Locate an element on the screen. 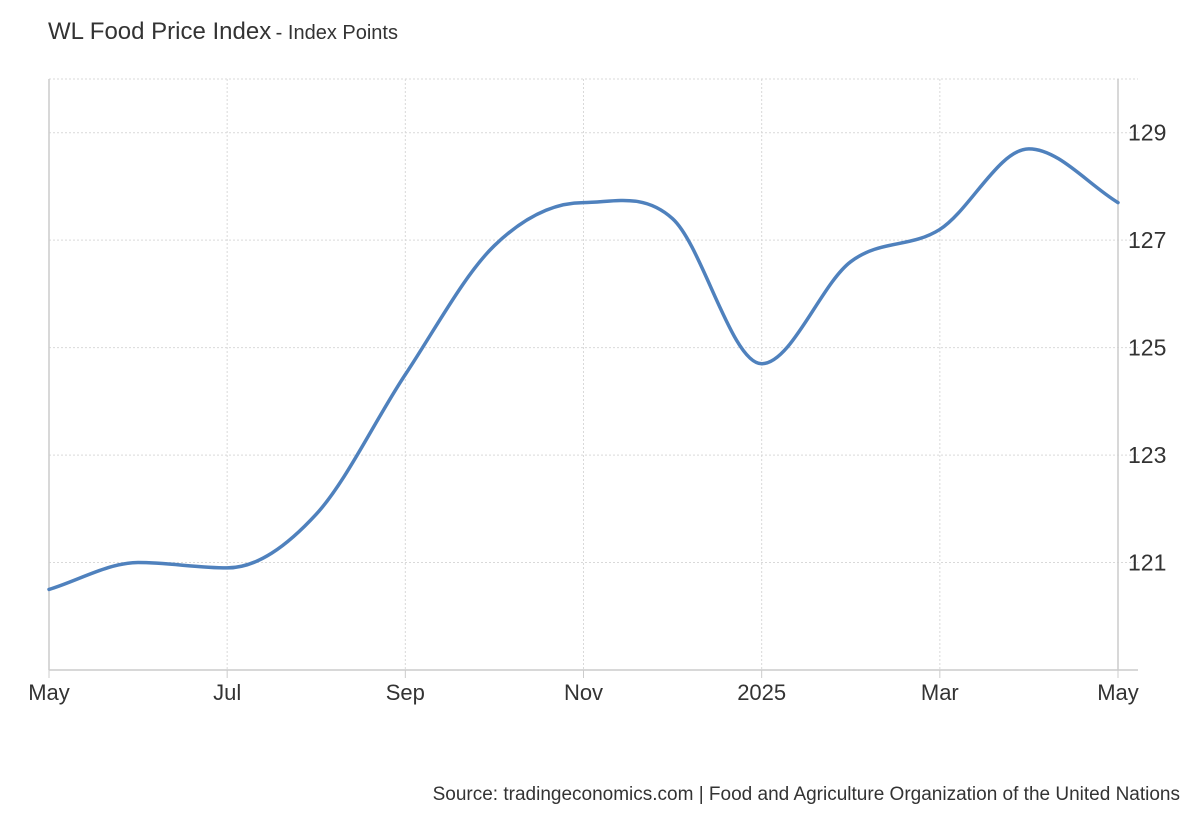  chart-title: WL Food Price Index - Index Points is located at coordinates (223, 32).